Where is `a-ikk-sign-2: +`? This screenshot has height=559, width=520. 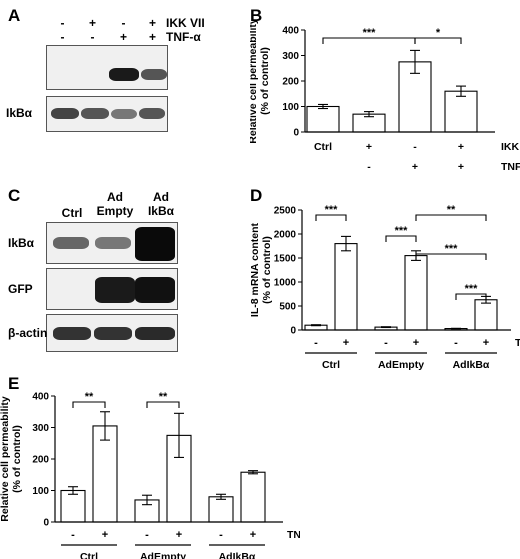
a-ikk-sign-2: + is located at coordinates (92, 23).